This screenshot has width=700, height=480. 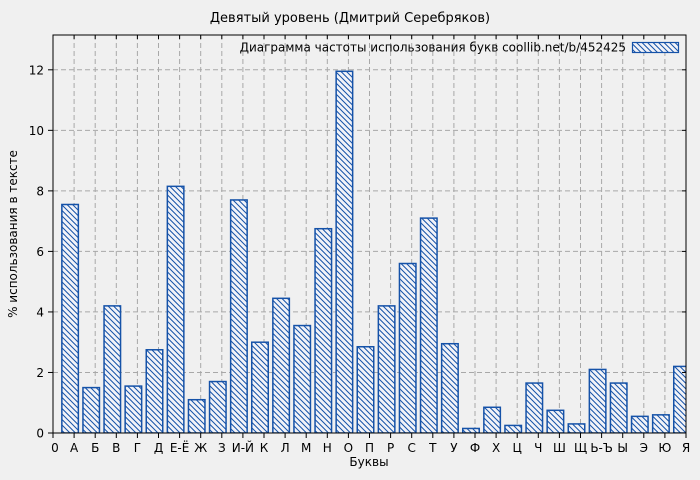 What do you see at coordinates (264, 448) in the screenshot?
I see `x-tick-label-К: К` at bounding box center [264, 448].